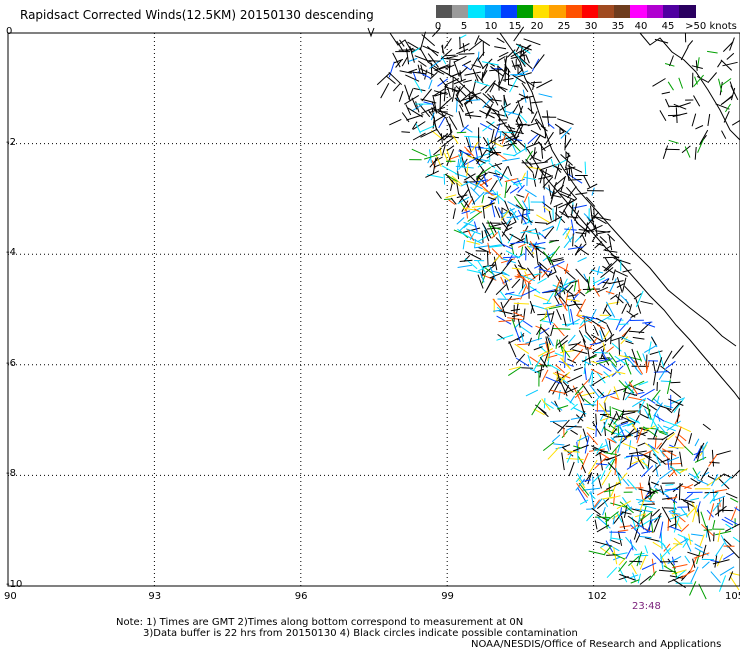  Describe the element at coordinates (723, 475) in the screenshot. I see `java-coast` at that location.